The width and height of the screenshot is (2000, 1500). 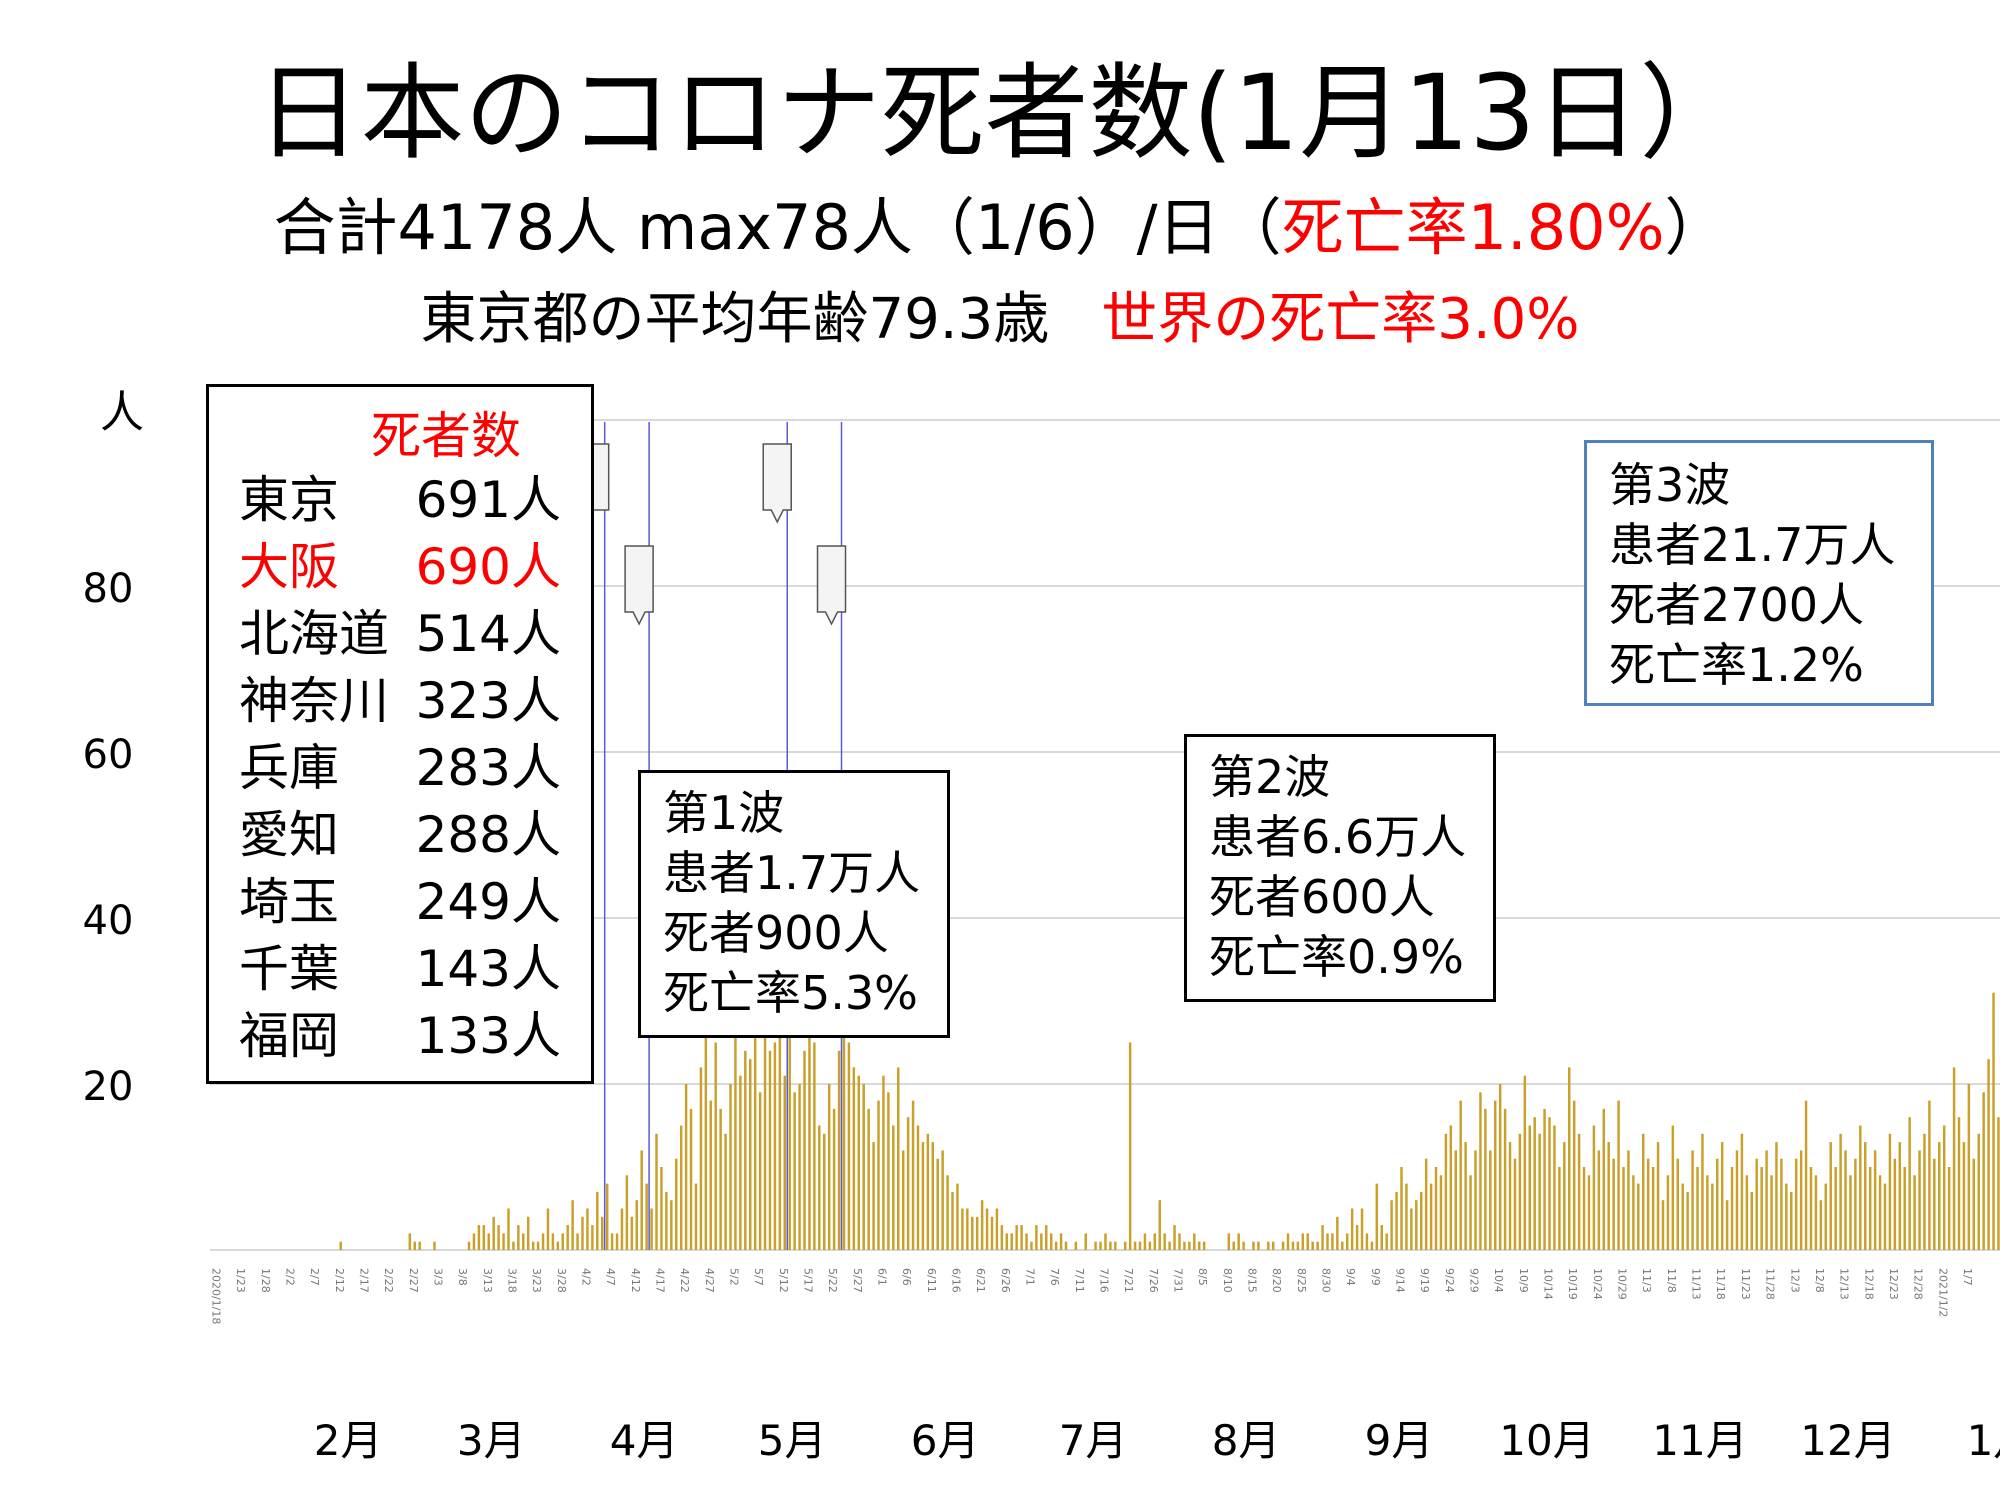 I want to click on prefecture-count: 323人, so click(x=488, y=701).